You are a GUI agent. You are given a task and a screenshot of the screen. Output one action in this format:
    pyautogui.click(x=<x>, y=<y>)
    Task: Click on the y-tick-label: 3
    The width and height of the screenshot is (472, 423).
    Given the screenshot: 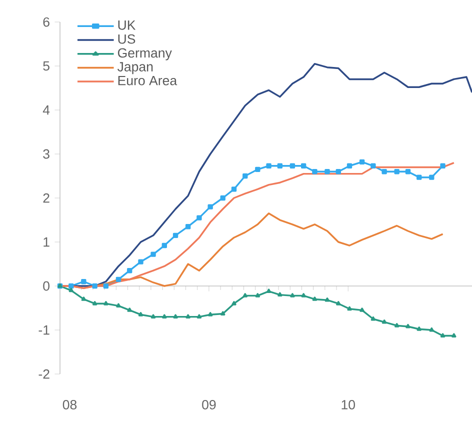 What is the action you would take?
    pyautogui.click(x=46, y=154)
    